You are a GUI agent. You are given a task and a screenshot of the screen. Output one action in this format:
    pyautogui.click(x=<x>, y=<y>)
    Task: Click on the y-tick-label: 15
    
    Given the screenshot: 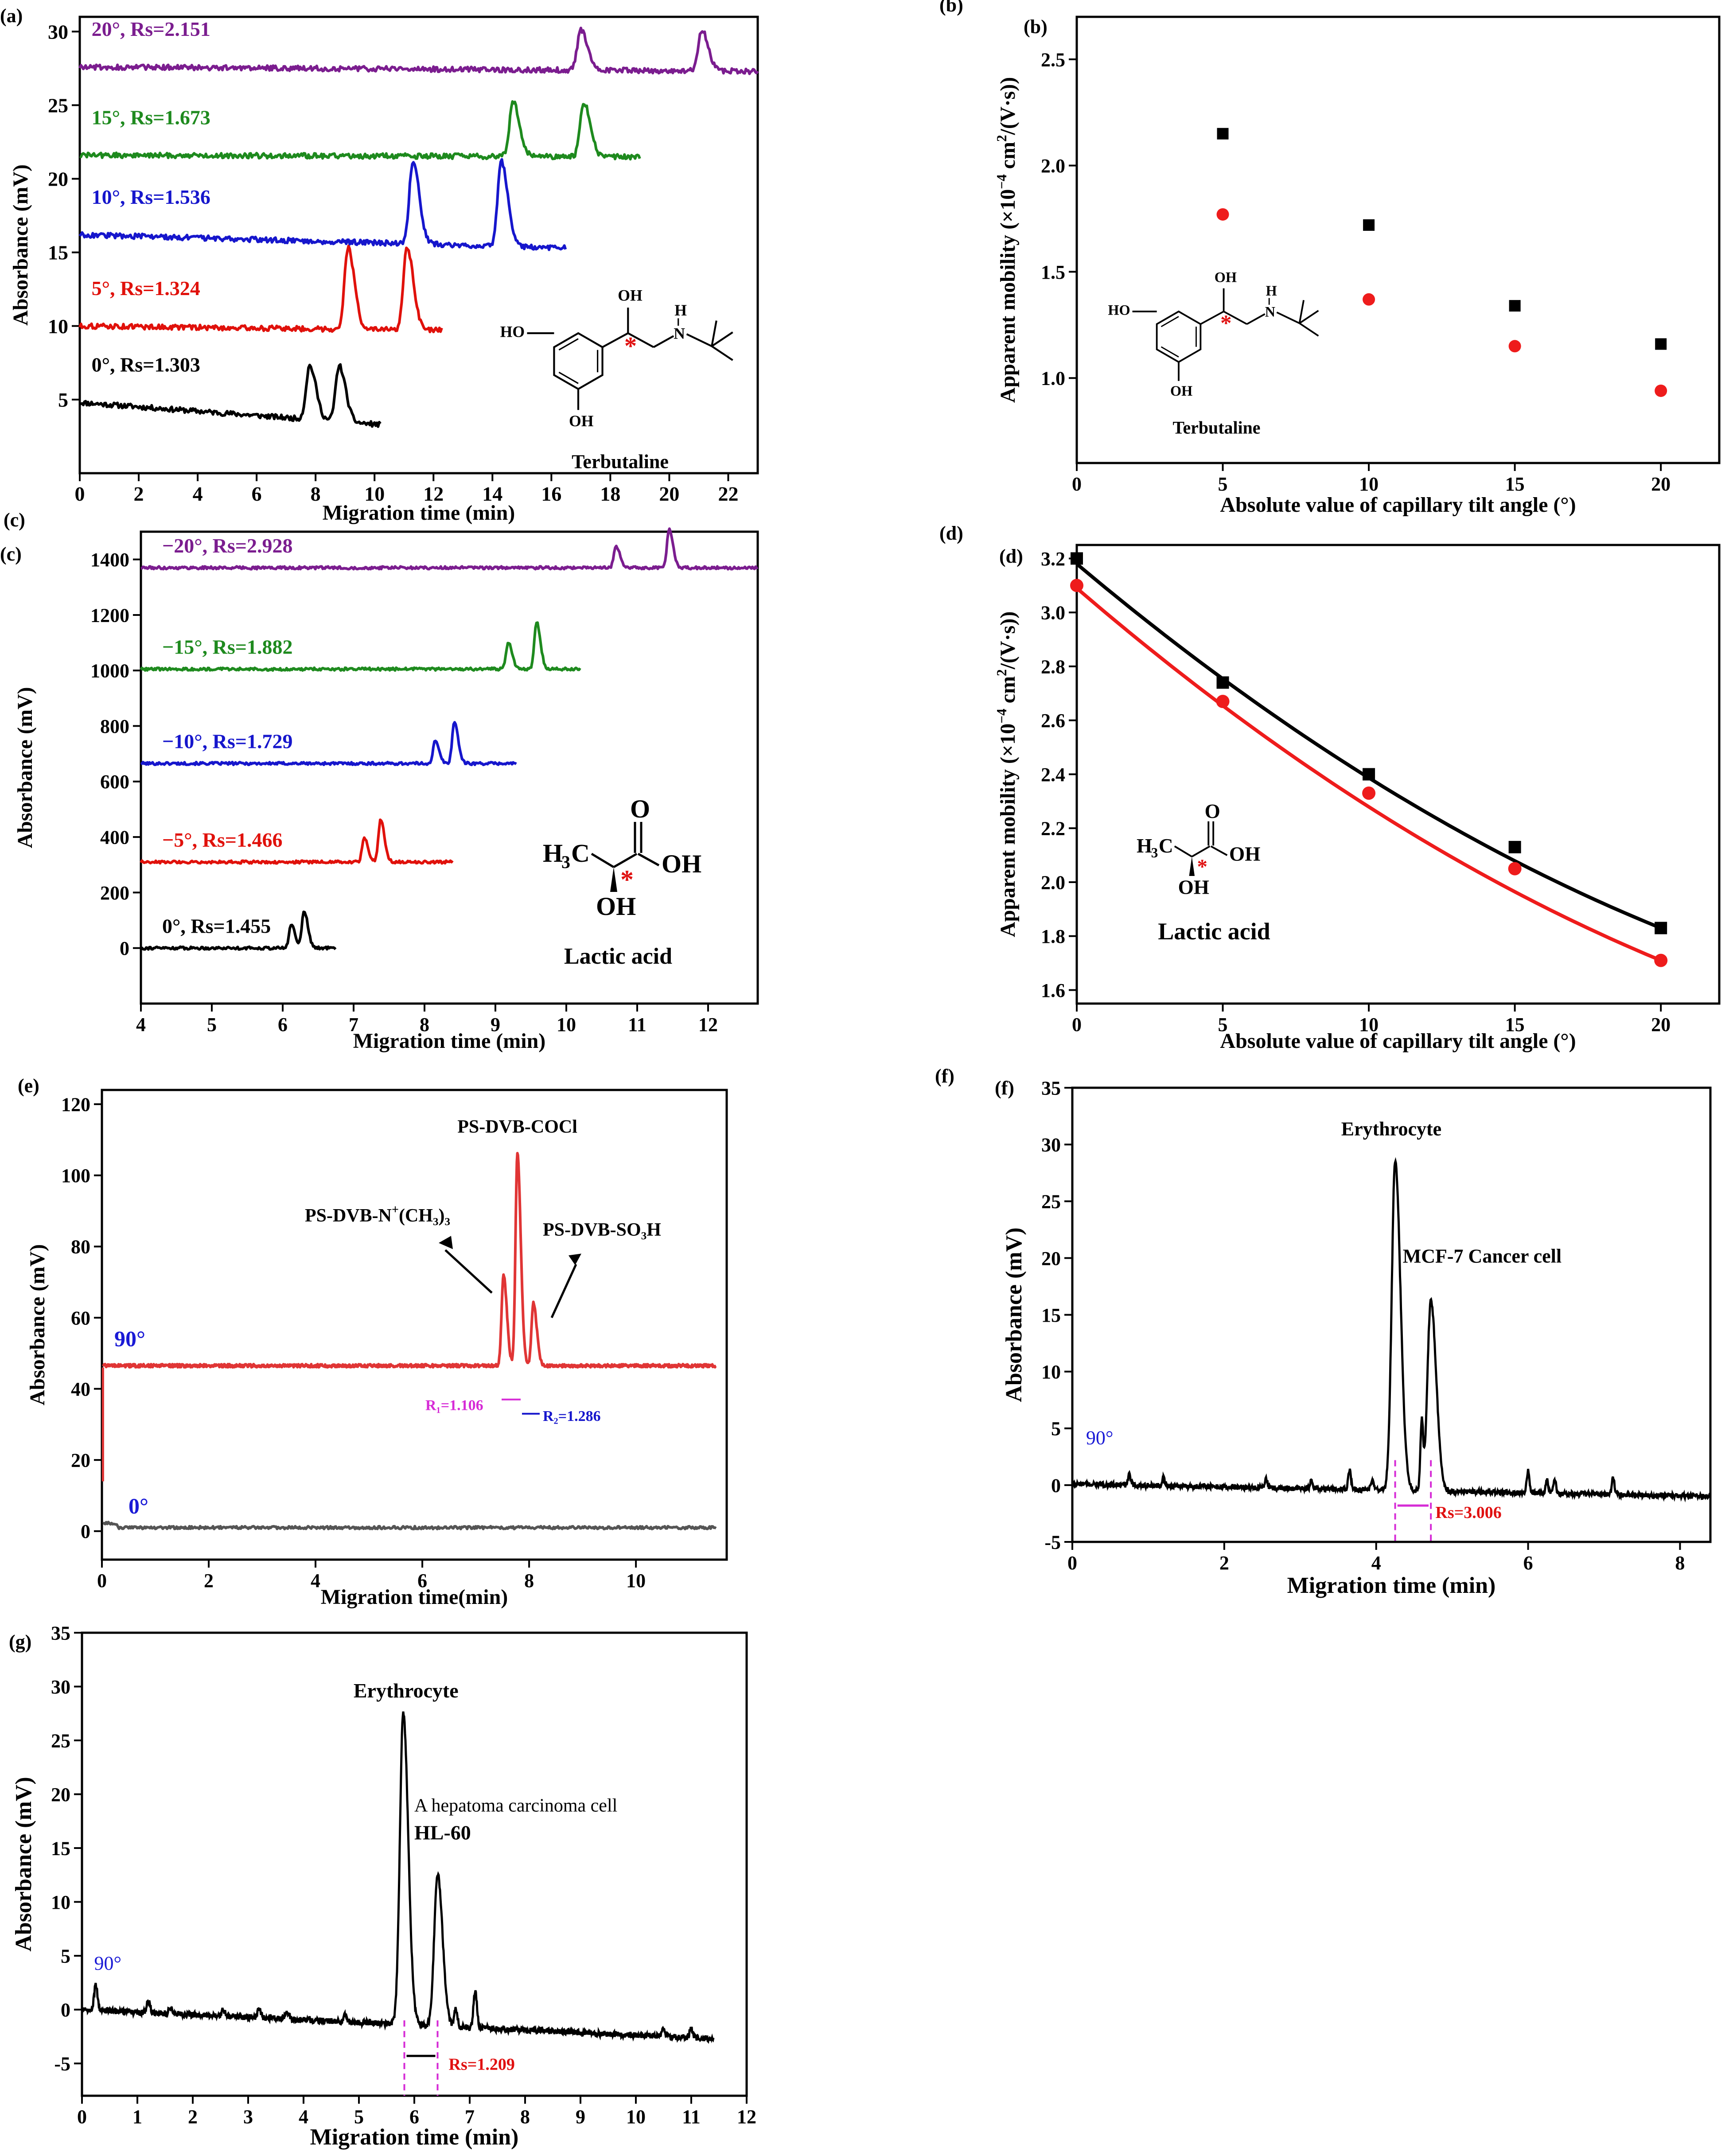 What is the action you would take?
    pyautogui.click(x=1051, y=1315)
    